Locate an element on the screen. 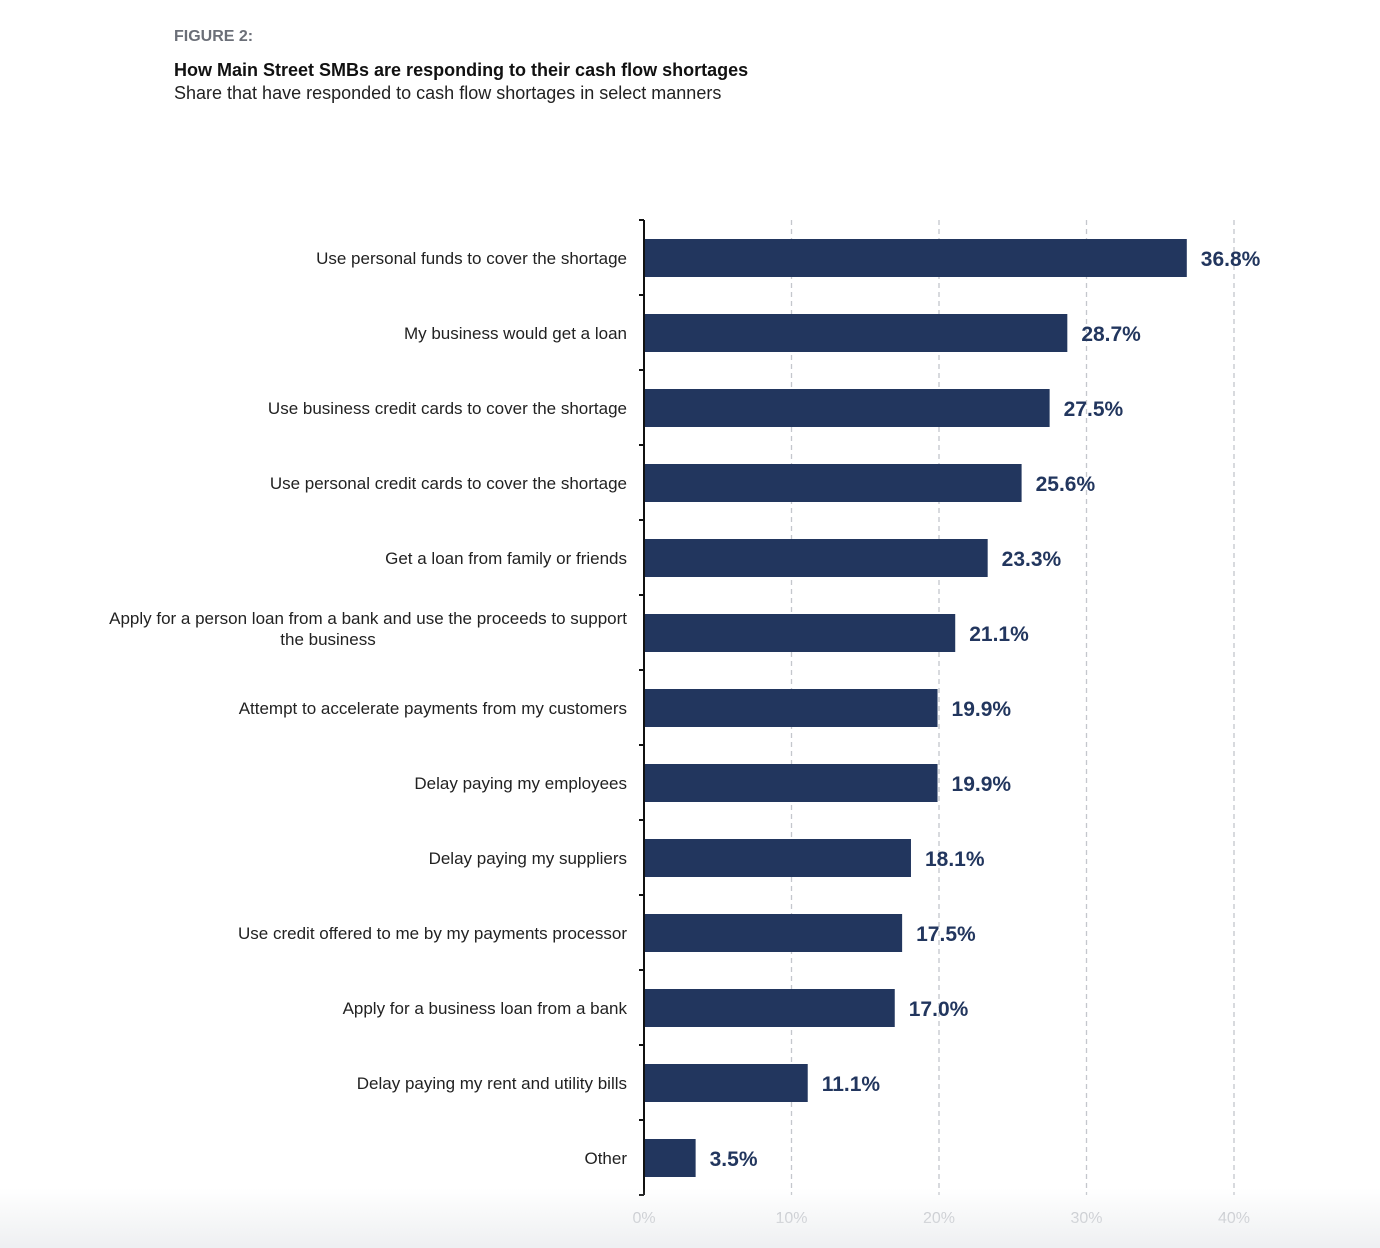  value-label: 17.0% is located at coordinates (939, 1009).